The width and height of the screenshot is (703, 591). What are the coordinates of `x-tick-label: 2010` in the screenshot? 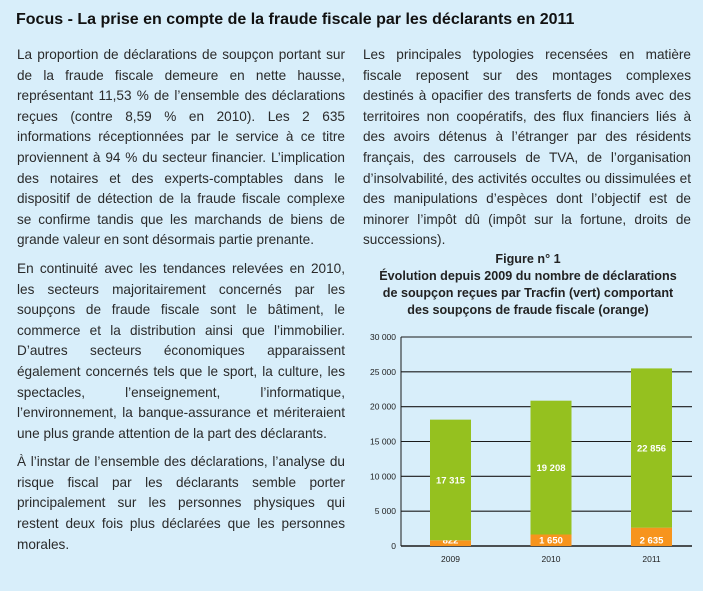 It's located at (551, 559).